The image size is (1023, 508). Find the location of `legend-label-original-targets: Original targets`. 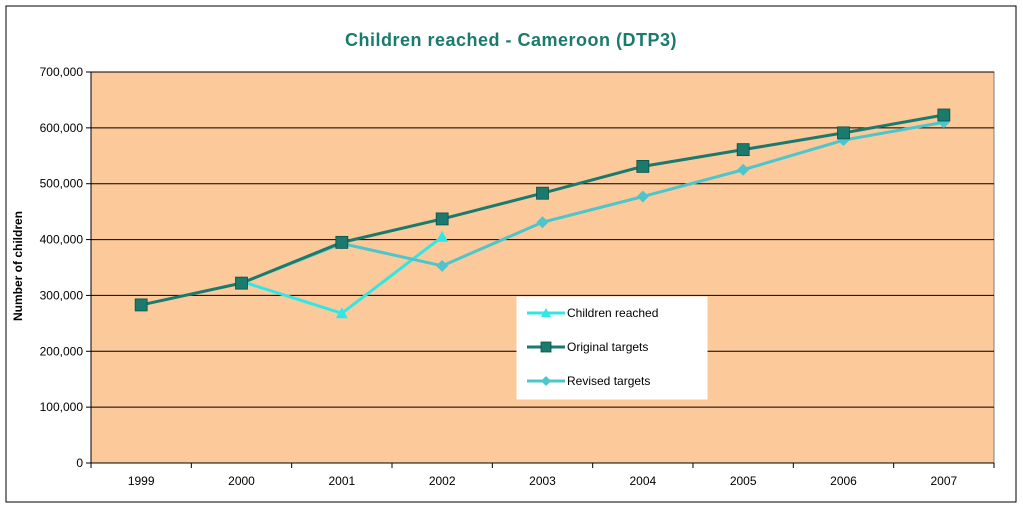

legend-label-original-targets: Original targets is located at coordinates (607, 347).